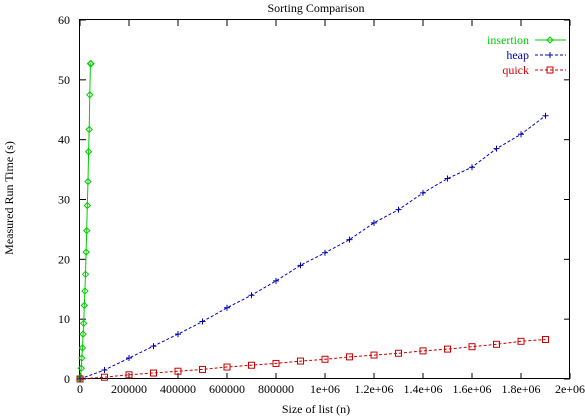  I want to click on x-tick-label: 800000, so click(276, 389).